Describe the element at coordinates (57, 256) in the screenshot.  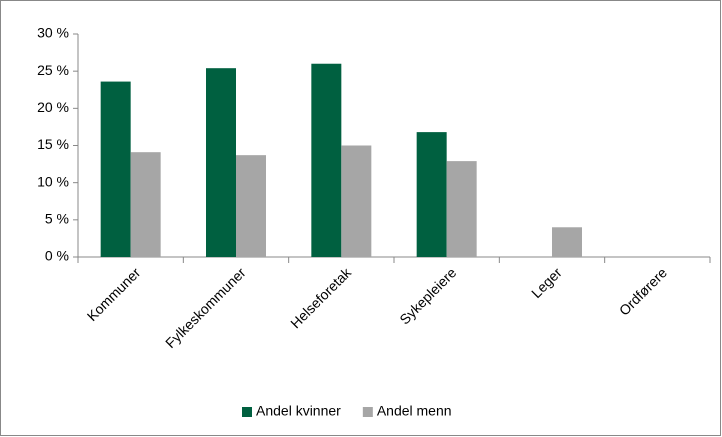
I see `y-tick-label: 0 %` at that location.